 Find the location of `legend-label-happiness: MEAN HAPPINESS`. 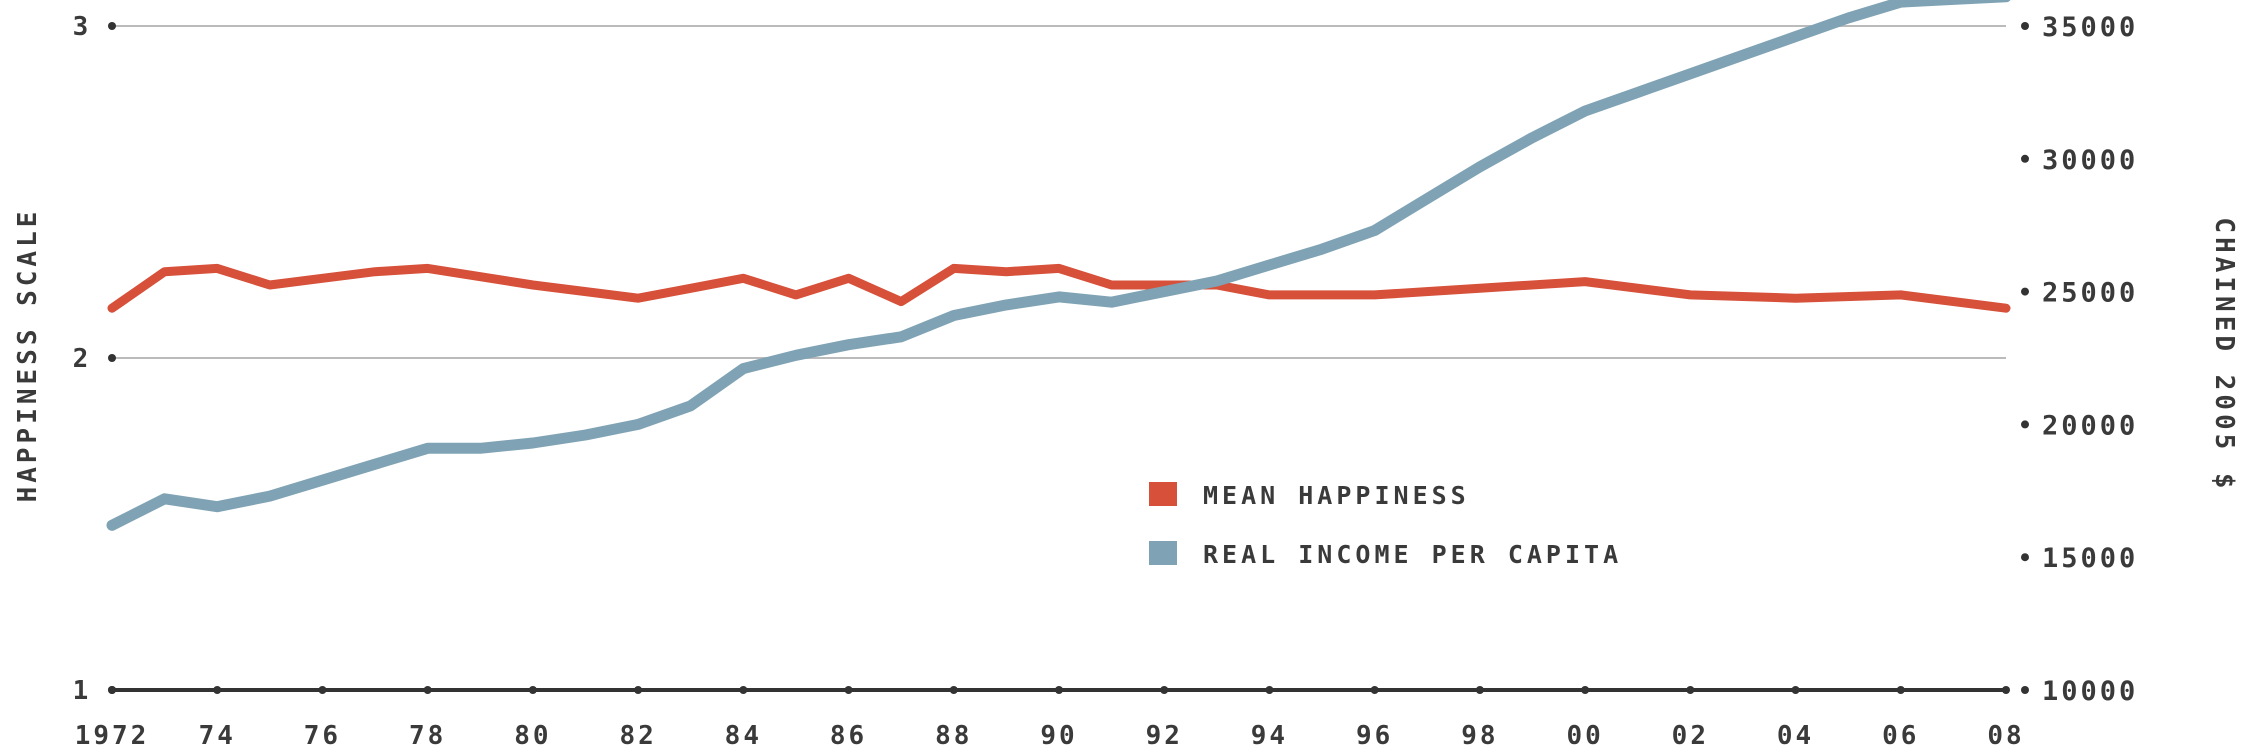

legend-label-happiness: MEAN HAPPINESS is located at coordinates (1336, 495).